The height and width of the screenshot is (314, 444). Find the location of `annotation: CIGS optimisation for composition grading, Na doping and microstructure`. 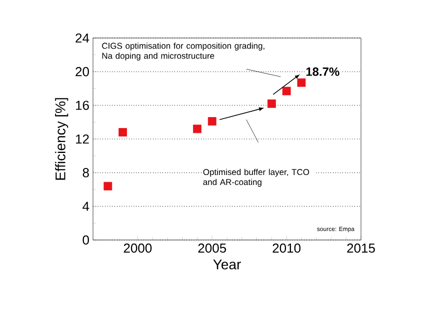

annotation: CIGS optimisation for composition grading, Na doping and microstructure is located at coordinates (183, 51).